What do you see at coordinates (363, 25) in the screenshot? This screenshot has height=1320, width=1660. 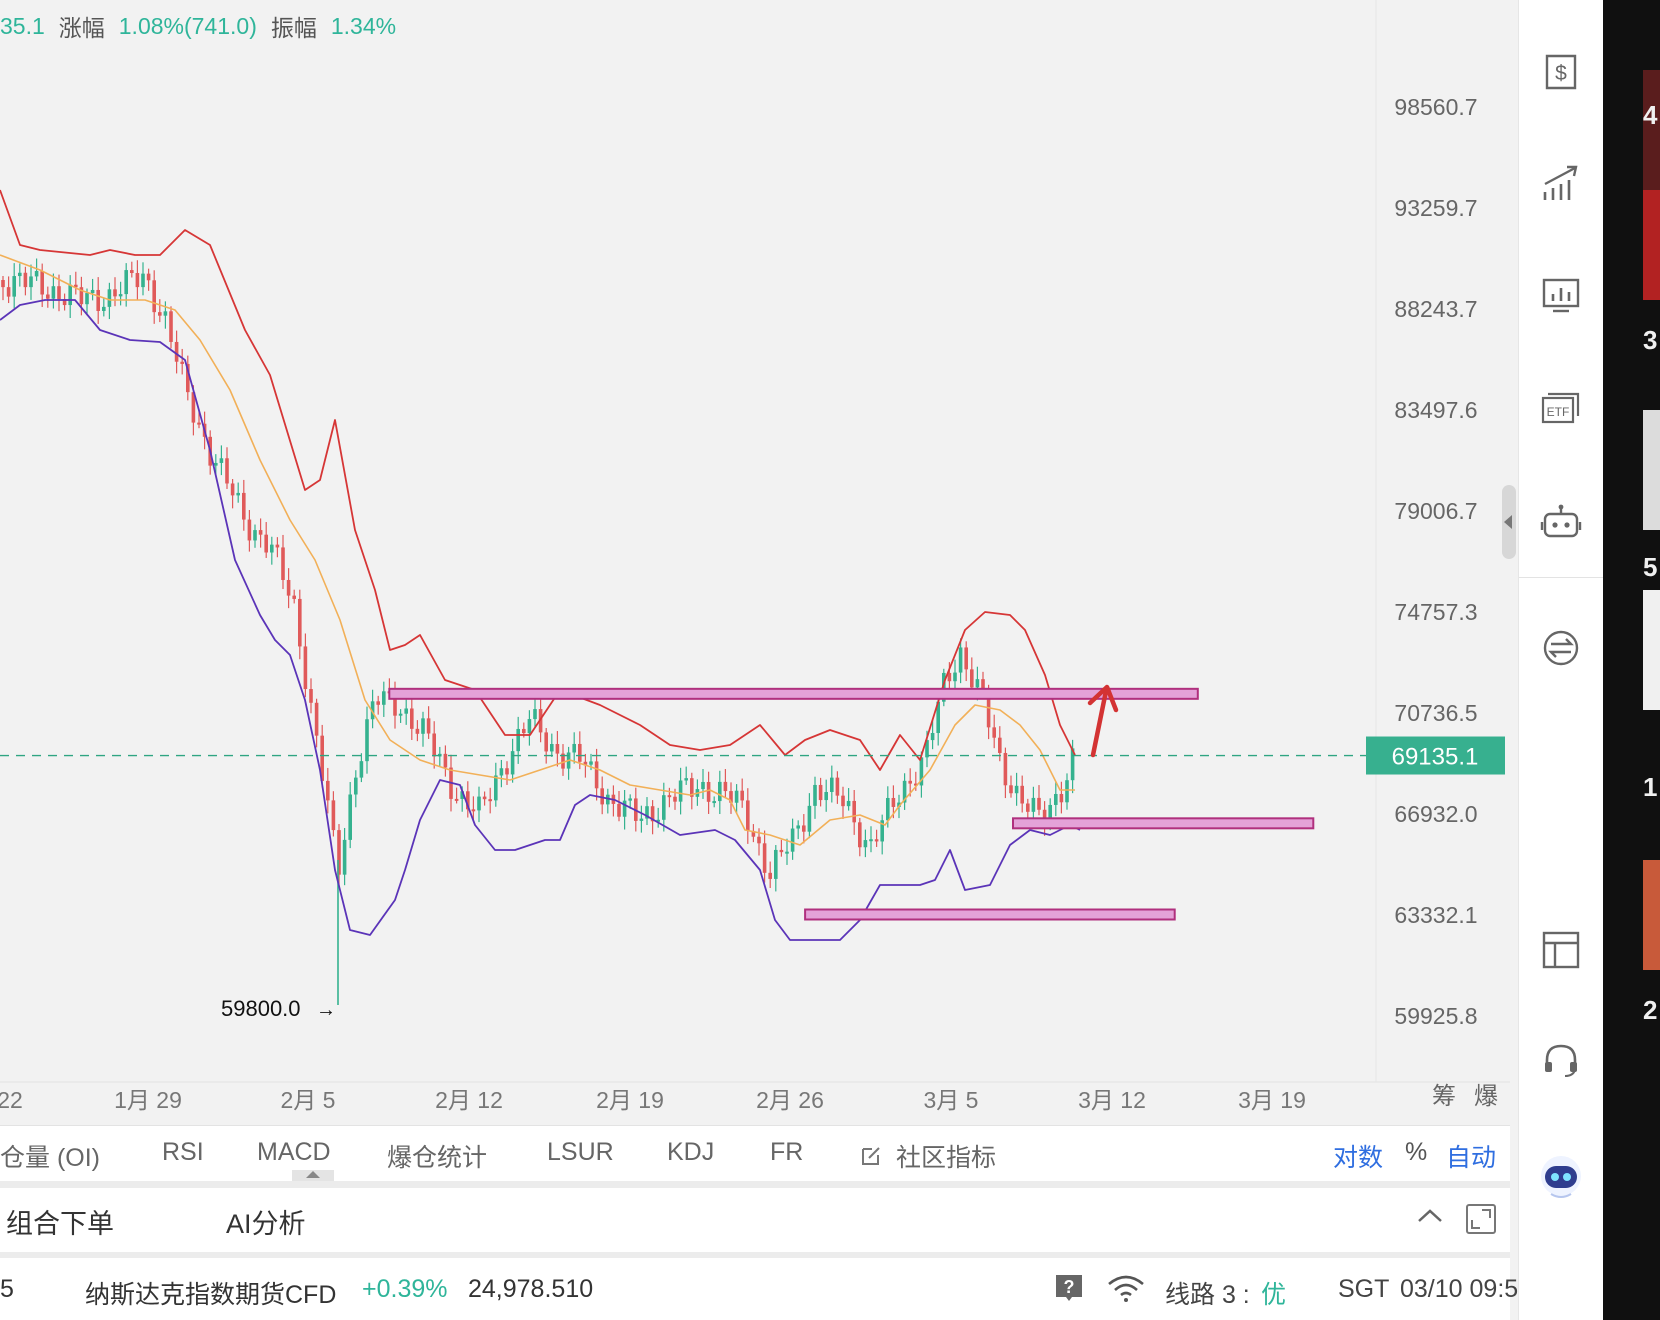 I see `amplitude-value: 1.34%` at bounding box center [363, 25].